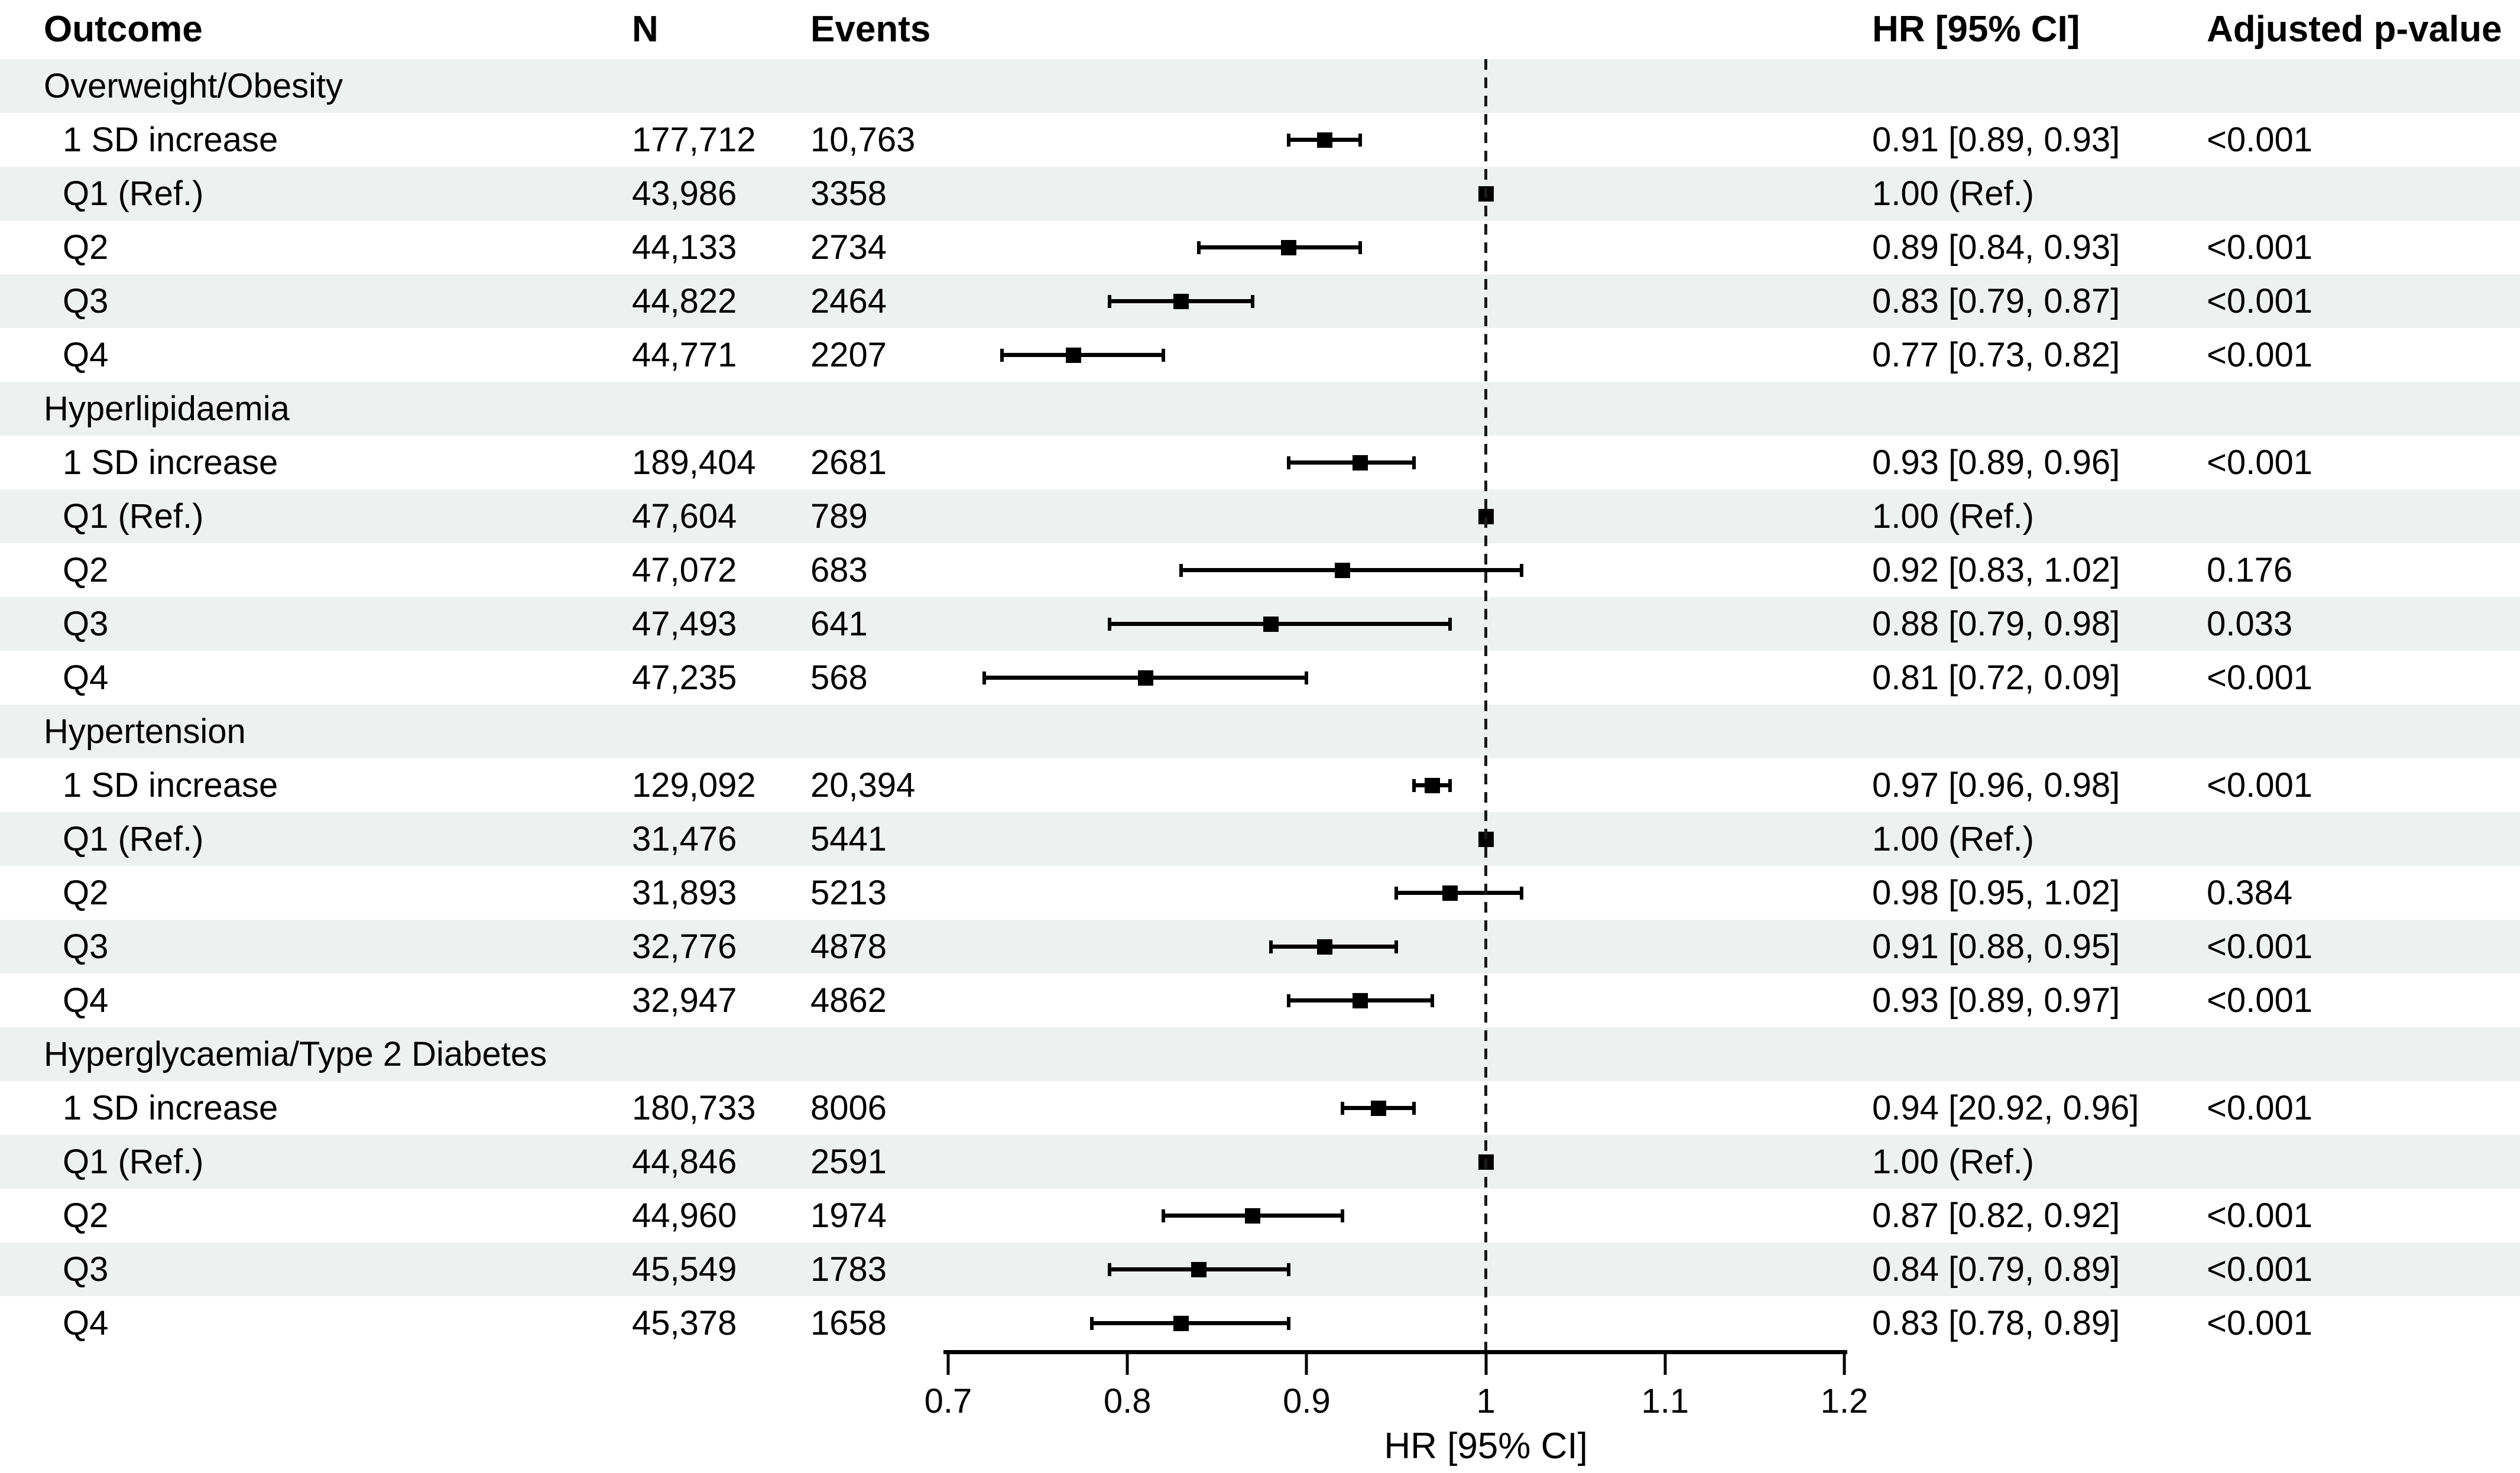 The image size is (2520, 1473). Describe the element at coordinates (684, 1000) in the screenshot. I see `n-value: 32,947` at that location.